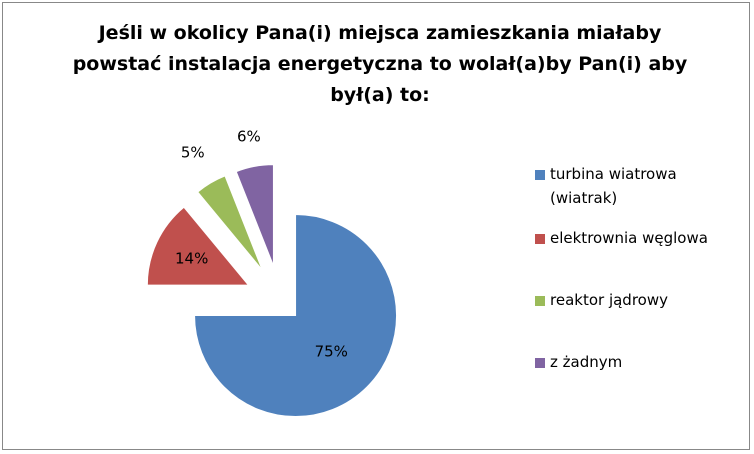 This screenshot has height=454, width=754. What do you see at coordinates (540, 175) in the screenshot?
I see `legend-swatch-turbina-wiatrowa` at bounding box center [540, 175].